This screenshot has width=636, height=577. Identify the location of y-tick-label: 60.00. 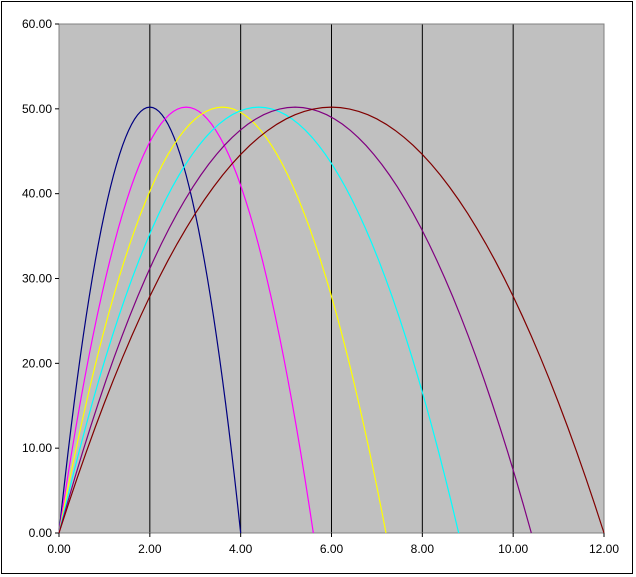
(37, 24).